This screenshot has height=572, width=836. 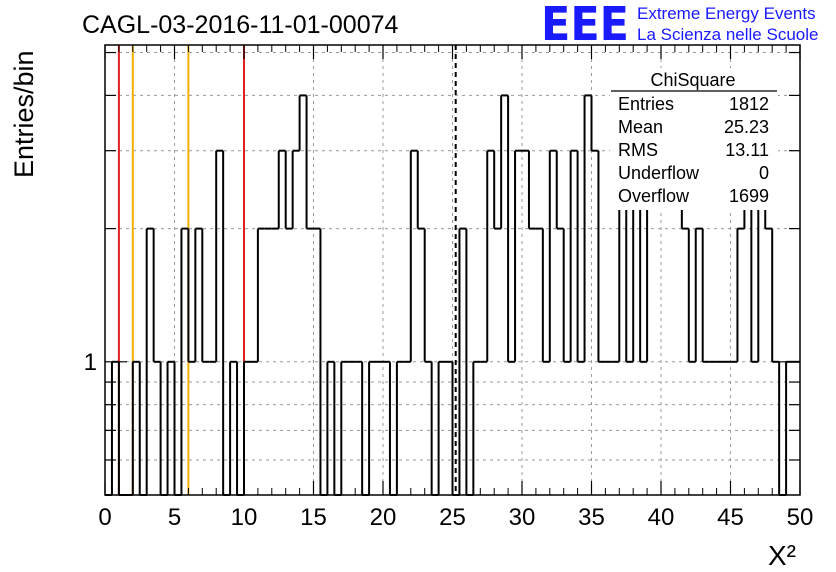 What do you see at coordinates (661, 517) in the screenshot?
I see `x-tick-label: 40` at bounding box center [661, 517].